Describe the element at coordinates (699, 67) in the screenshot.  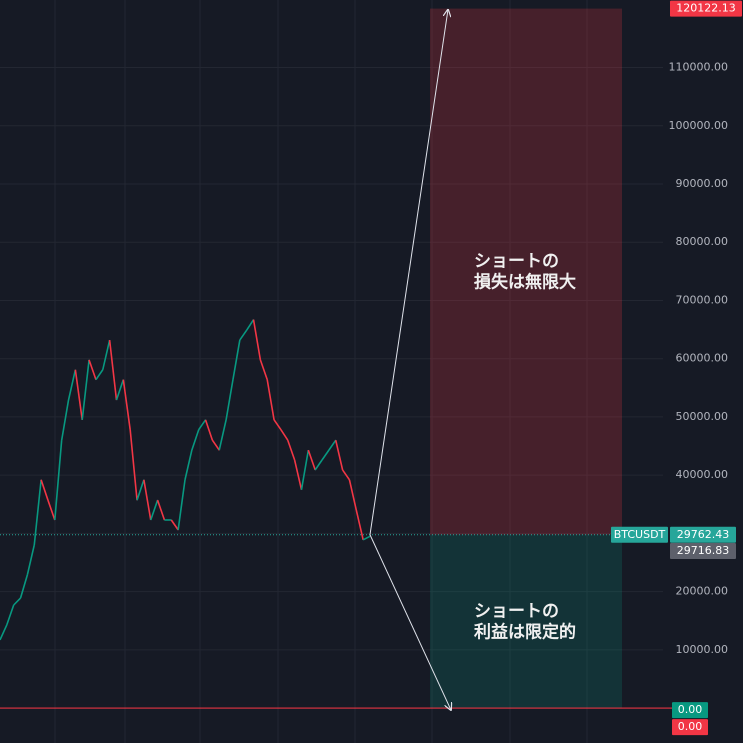
I see `y-tick-label: 110000.00` at that location.